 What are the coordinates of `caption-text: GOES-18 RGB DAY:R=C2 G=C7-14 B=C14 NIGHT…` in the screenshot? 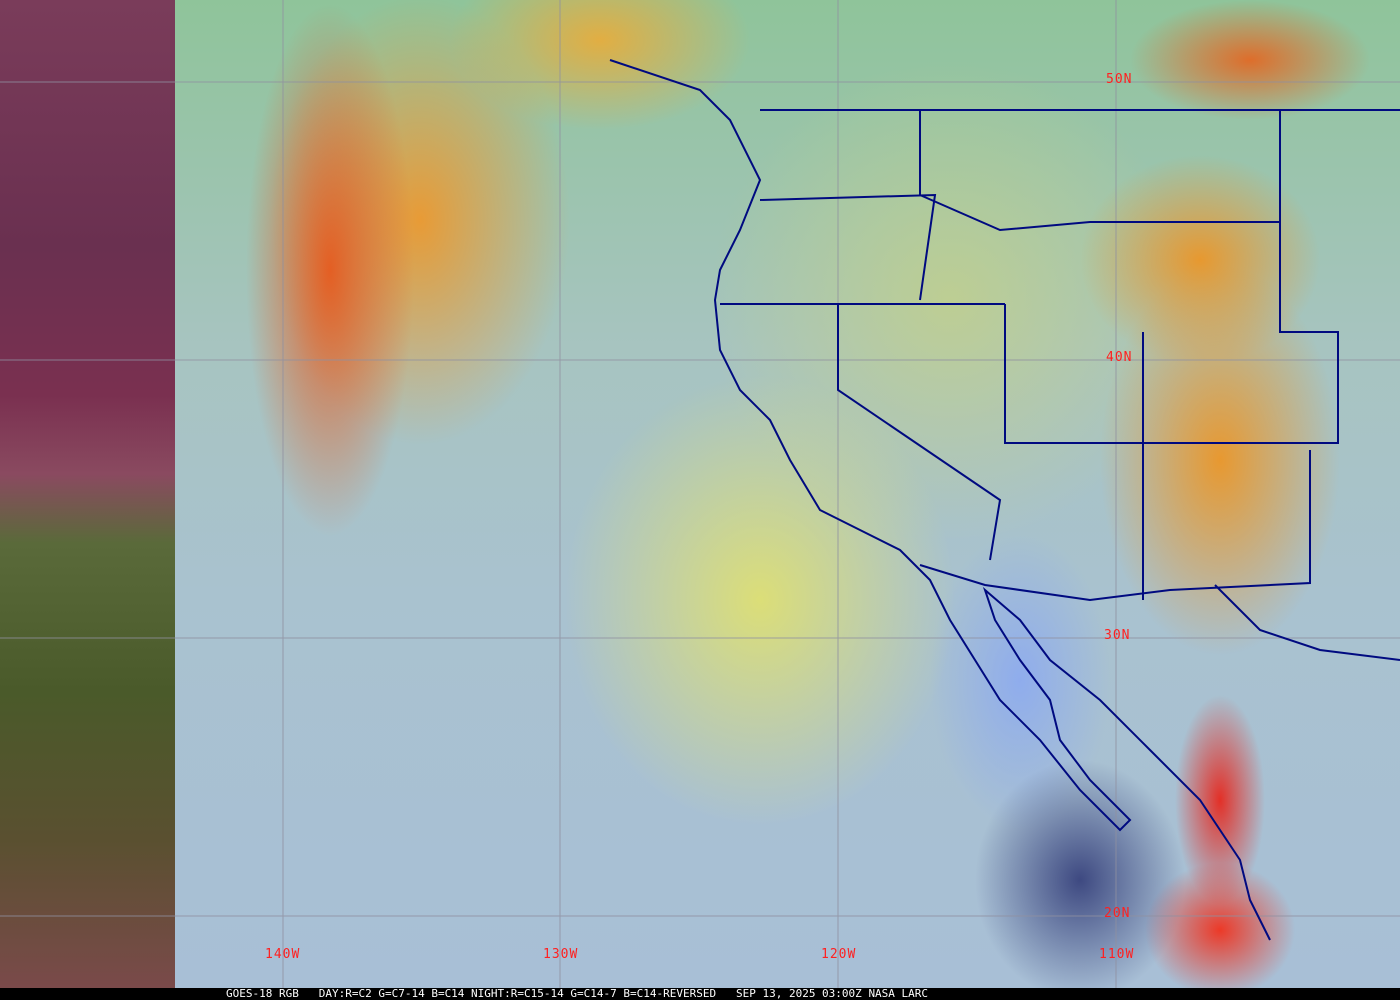 It's located at (577, 994).